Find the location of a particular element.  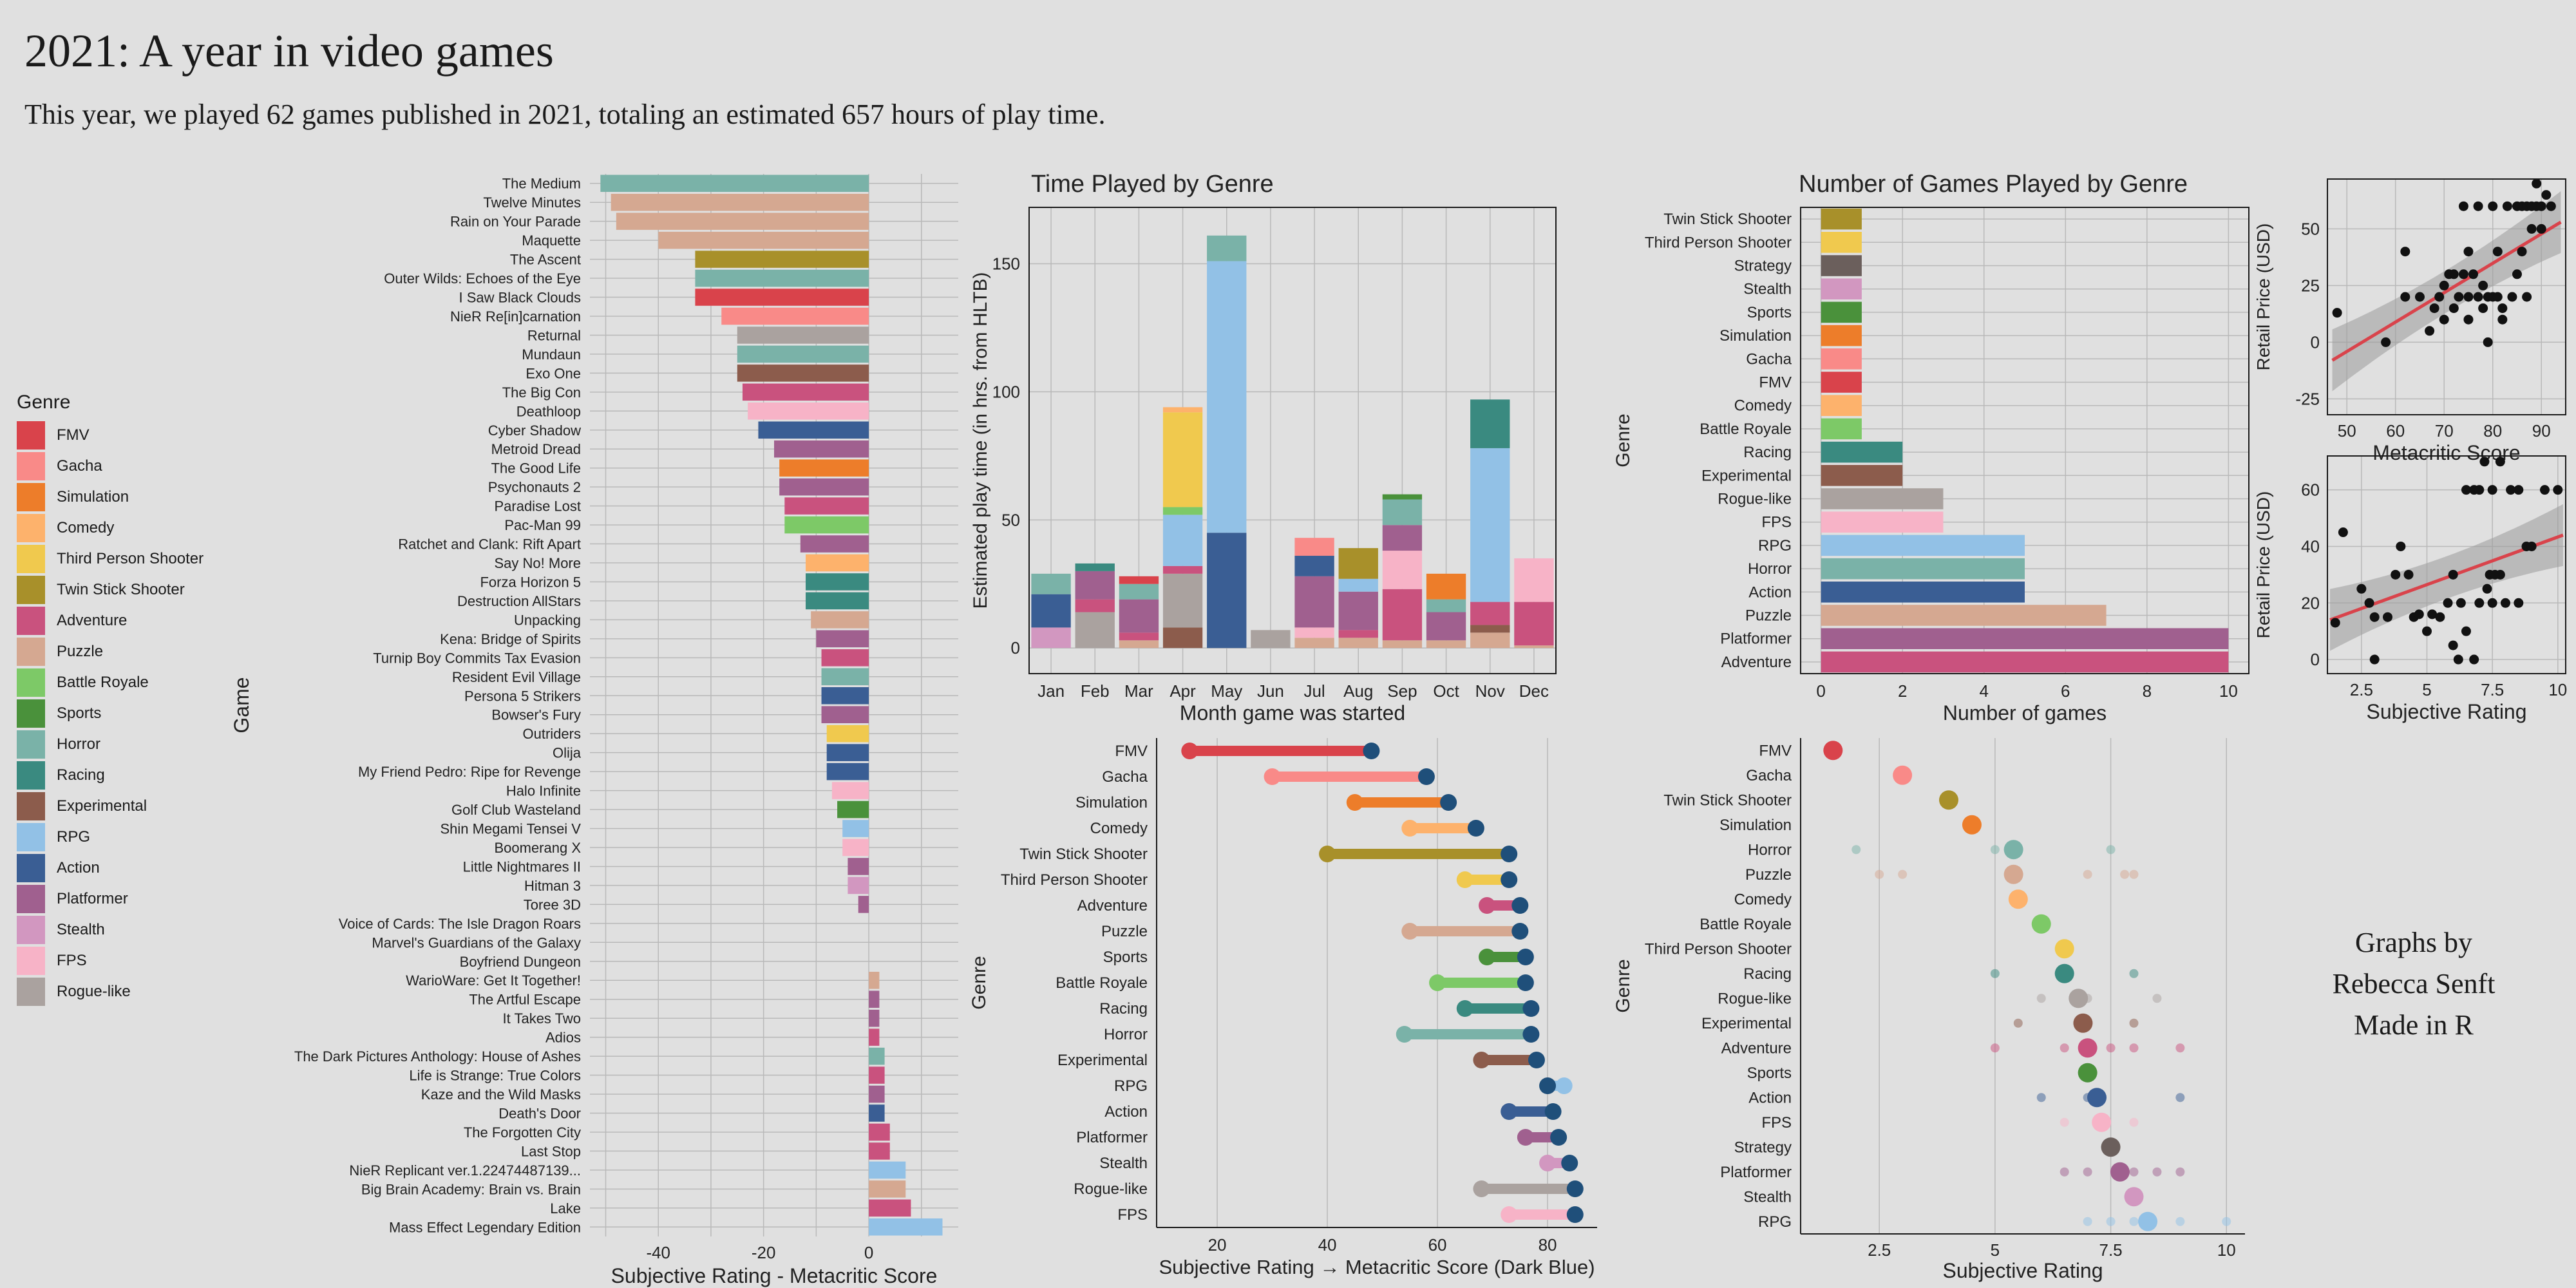

dumbbell-genre-label: Stealth is located at coordinates (1124, 1163).